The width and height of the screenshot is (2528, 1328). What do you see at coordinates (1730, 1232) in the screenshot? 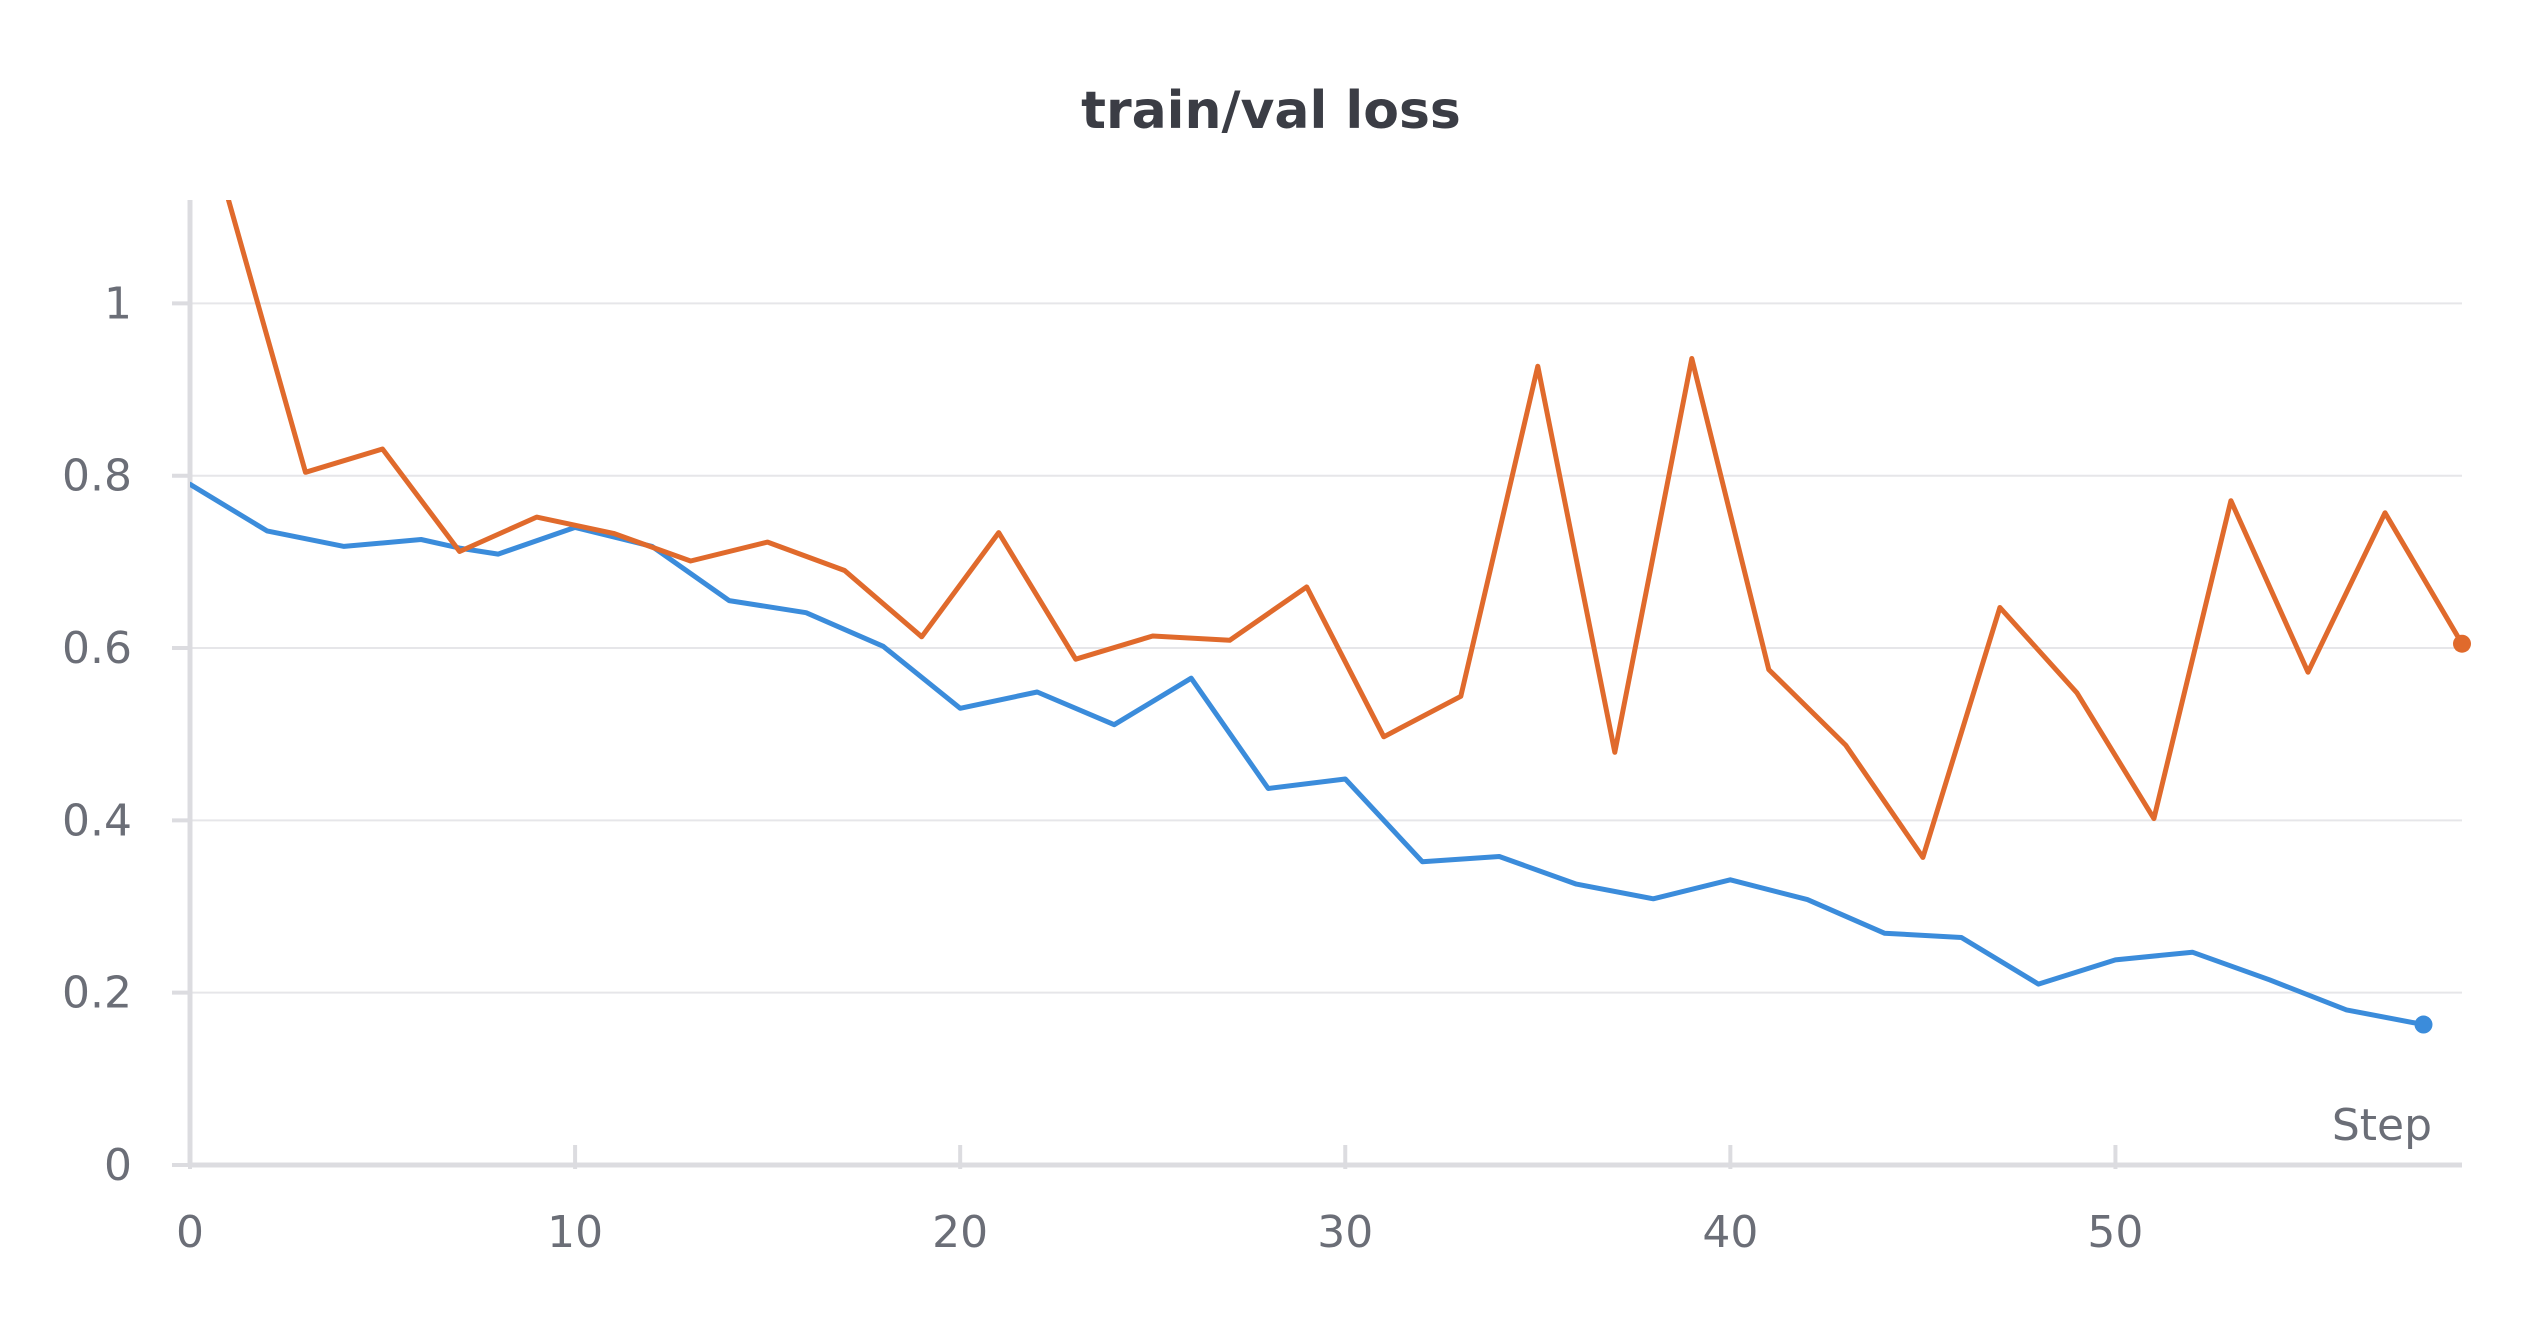
I see `x-tick-label: 40` at bounding box center [1730, 1232].